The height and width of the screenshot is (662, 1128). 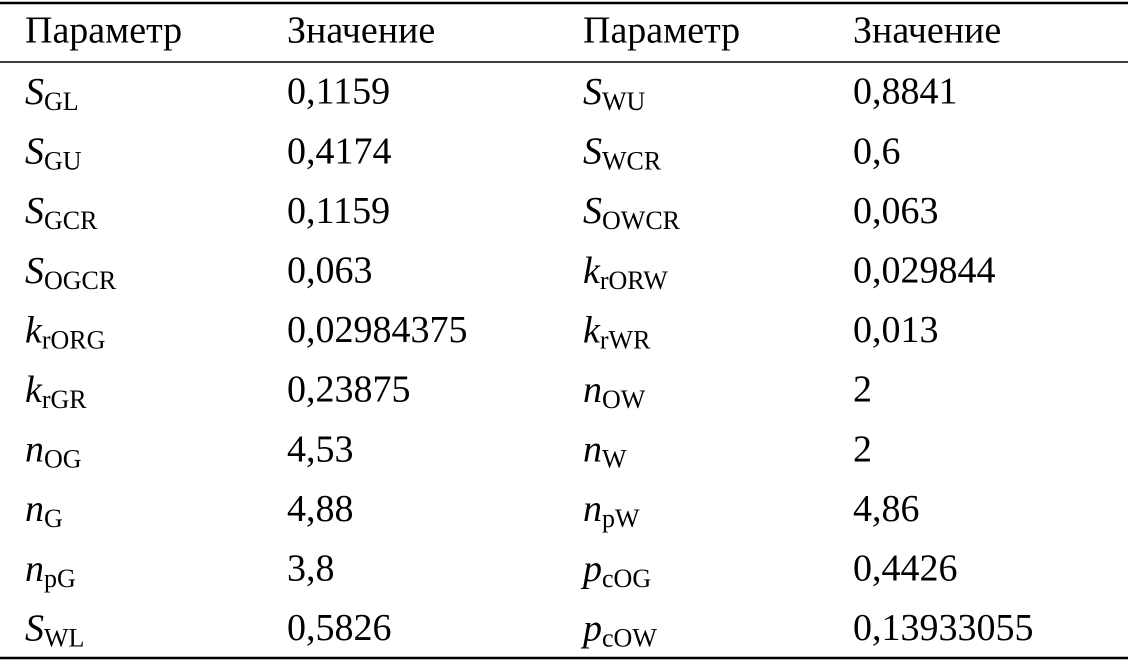 I want to click on parameter: SWU, so click(x=614, y=93).